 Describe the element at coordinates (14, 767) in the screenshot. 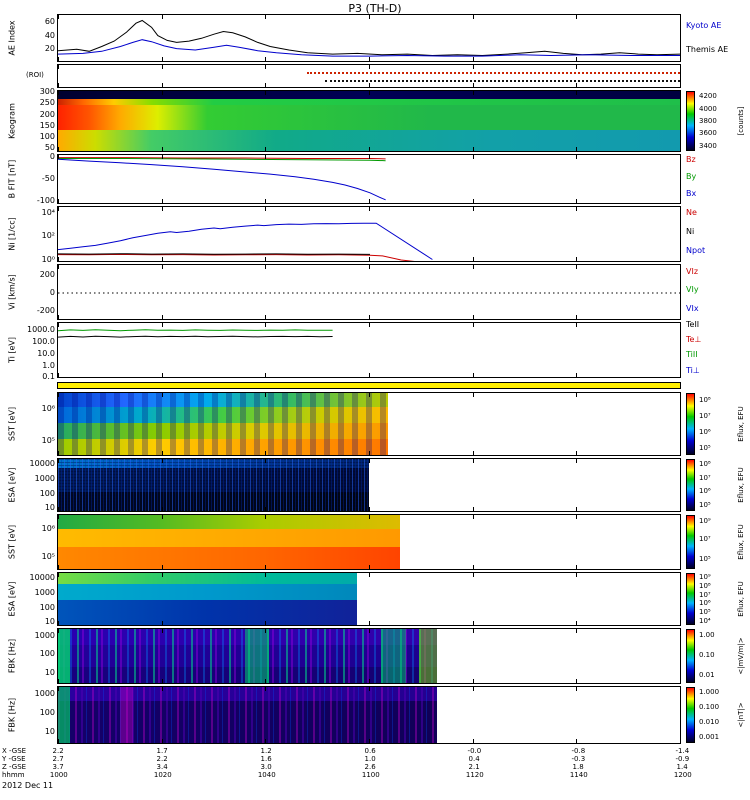

I see `pos-row-label-2: Z -GSE` at that location.